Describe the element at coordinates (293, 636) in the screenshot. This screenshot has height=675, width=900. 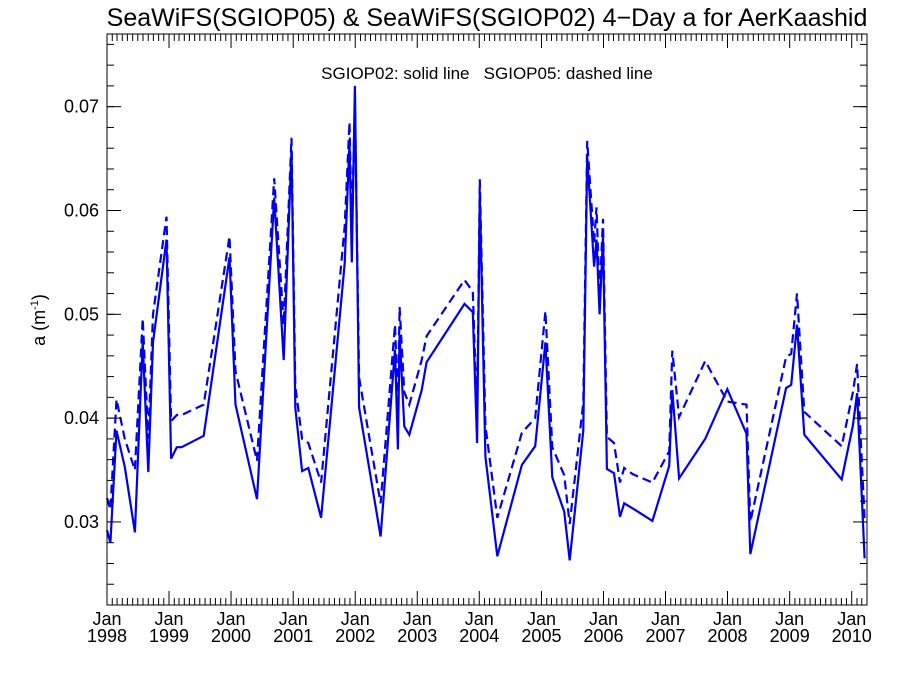
I see `x-tick-label-year: 2001` at that location.